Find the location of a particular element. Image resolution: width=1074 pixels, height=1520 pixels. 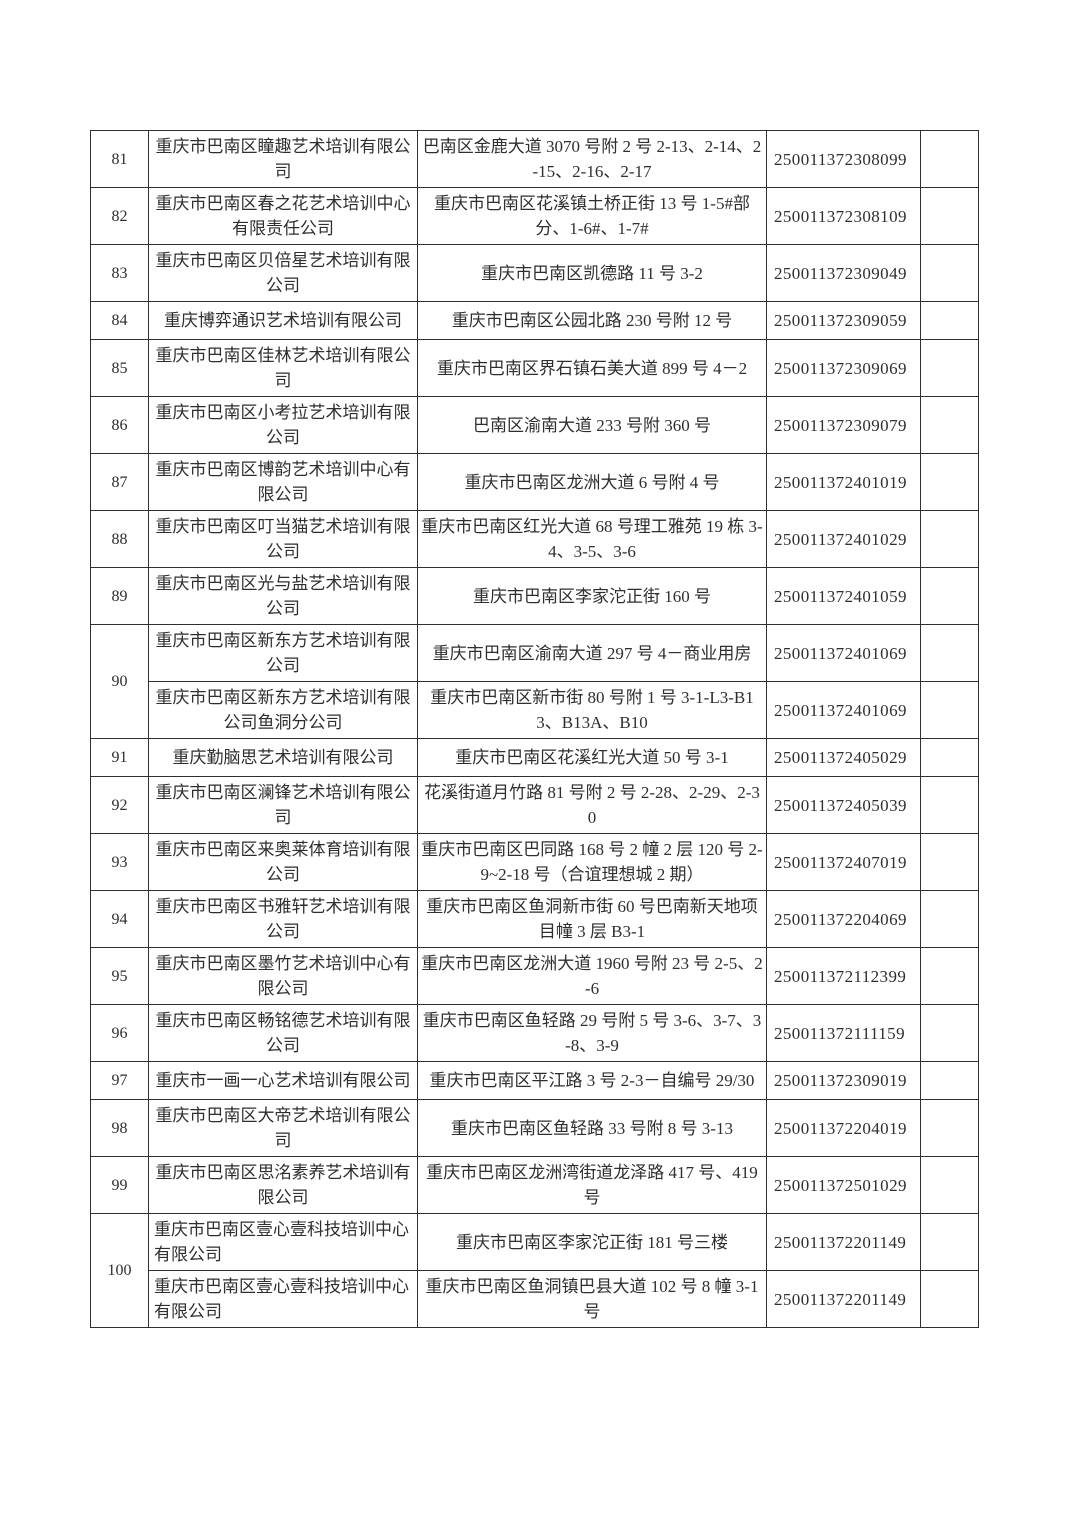

license-code-cell: 250011372308099 is located at coordinates (843, 159).